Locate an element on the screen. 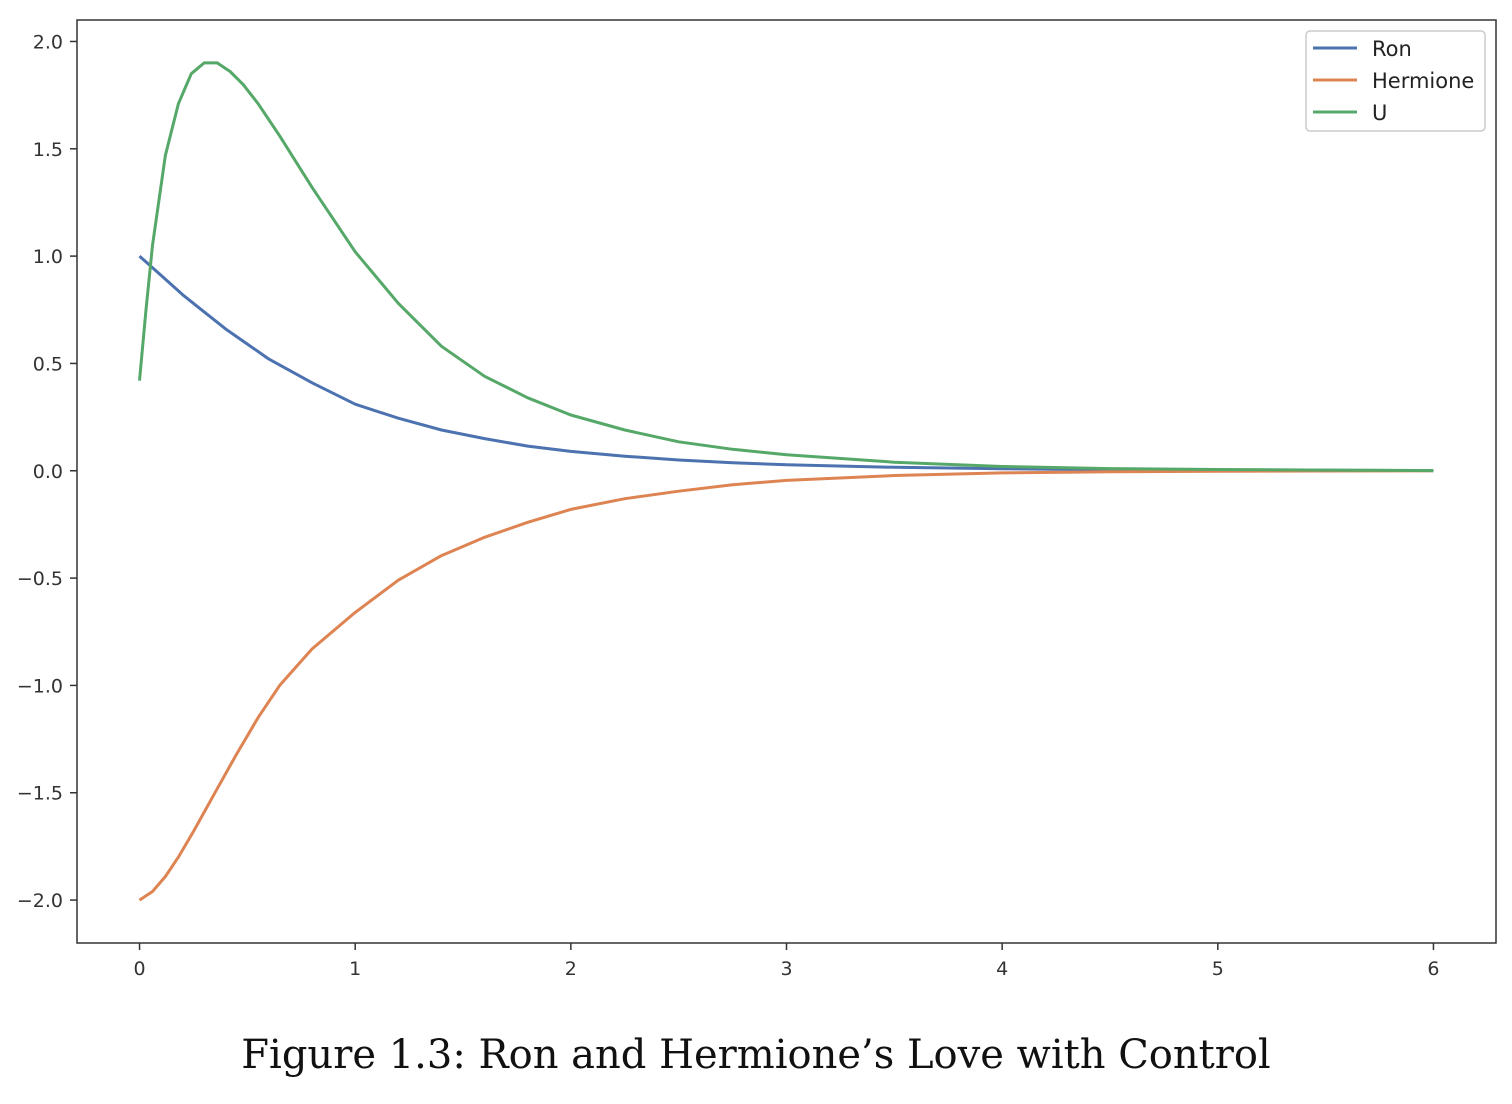 The width and height of the screenshot is (1512, 1104). y-tick-label: 0.0 is located at coordinates (48, 472).